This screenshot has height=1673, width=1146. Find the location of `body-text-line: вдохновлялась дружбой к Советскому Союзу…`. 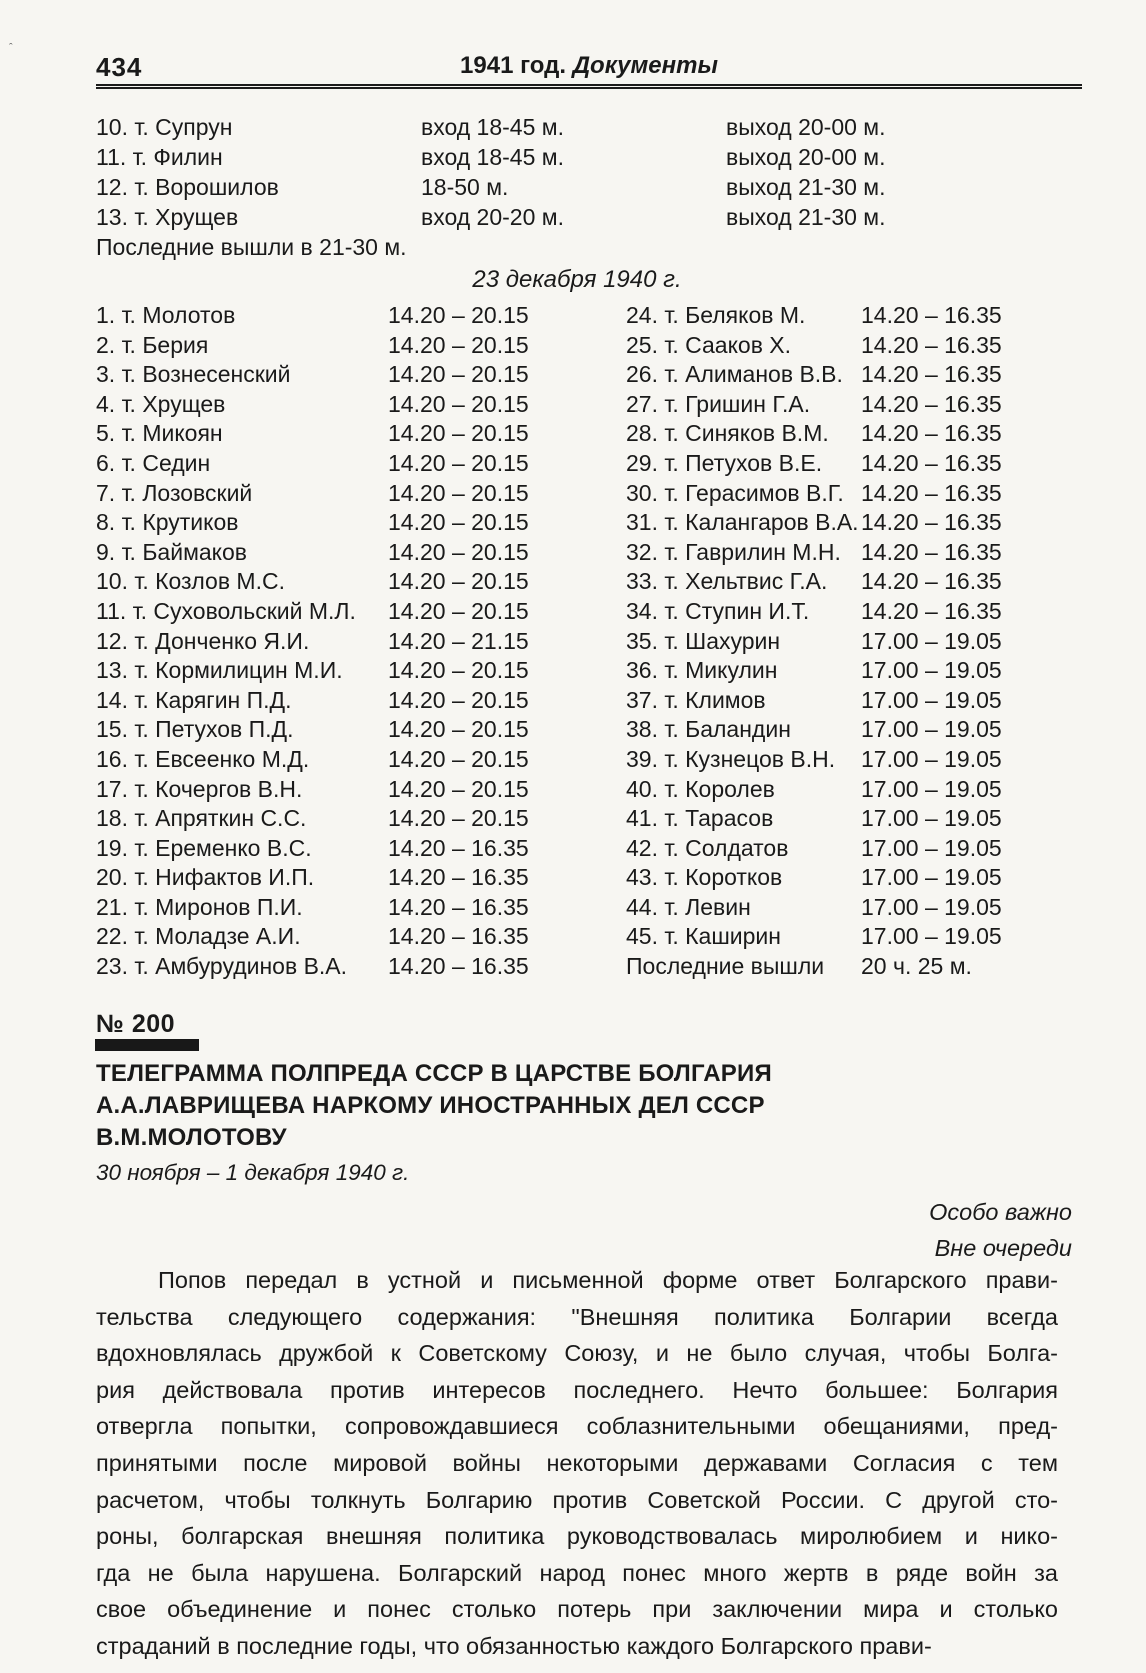

body-text-line: вдохновлялась дружбой к Советскому Союзу… is located at coordinates (577, 1353).